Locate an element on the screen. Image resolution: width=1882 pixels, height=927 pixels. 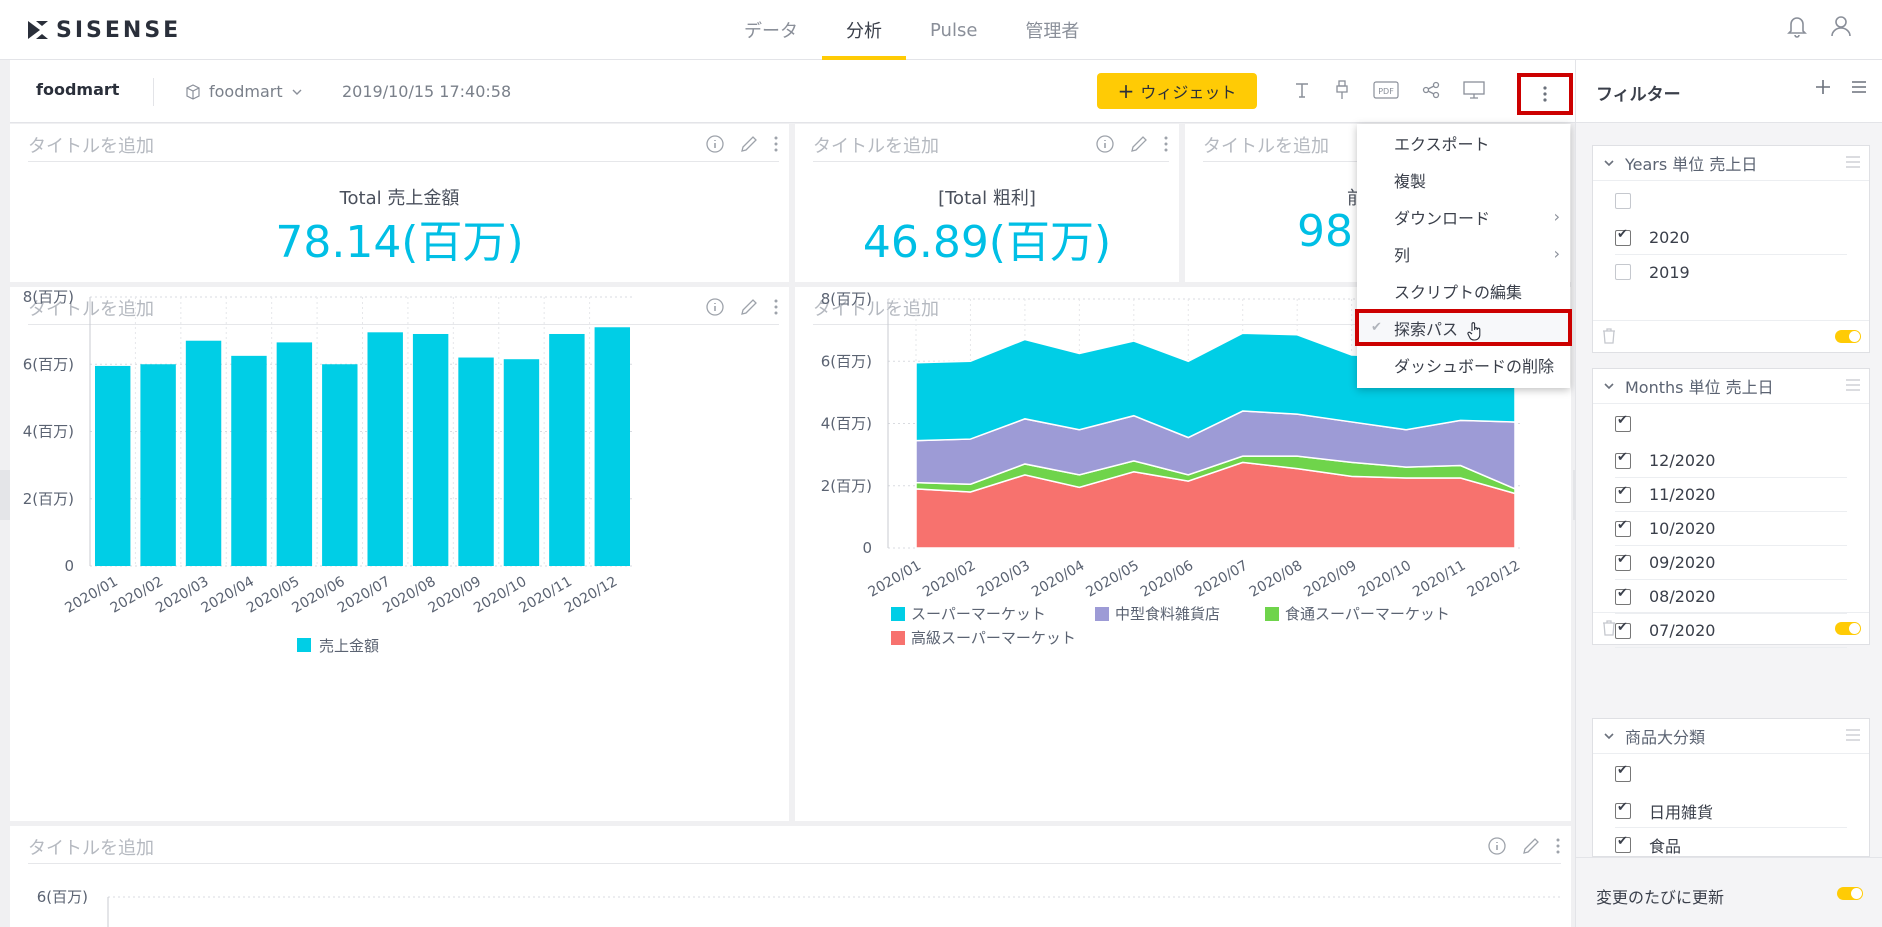
filter-item: 12/2020 is located at coordinates (1731, 461).